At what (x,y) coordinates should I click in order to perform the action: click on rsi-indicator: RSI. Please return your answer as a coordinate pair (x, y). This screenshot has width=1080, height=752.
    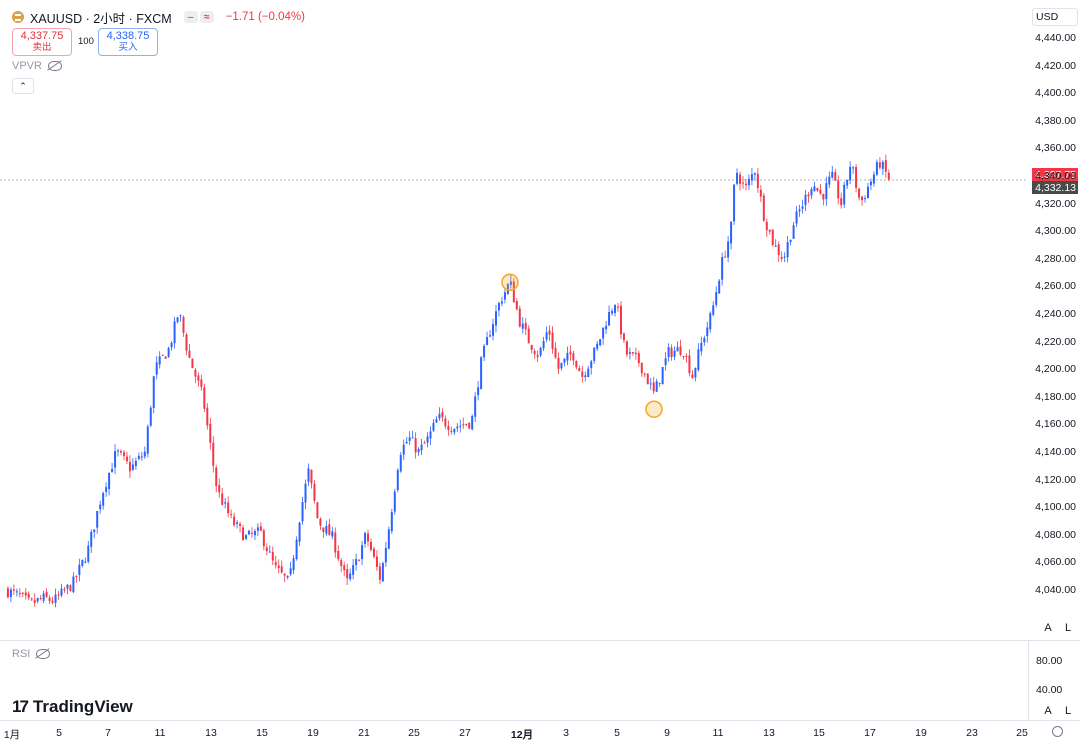
    Looking at the image, I should click on (31, 654).